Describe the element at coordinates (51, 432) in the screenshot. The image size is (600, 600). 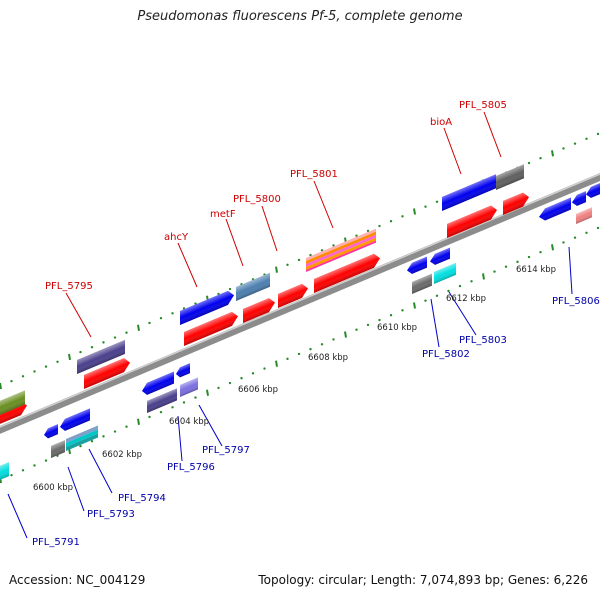
I see `gene-blue-r1` at that location.